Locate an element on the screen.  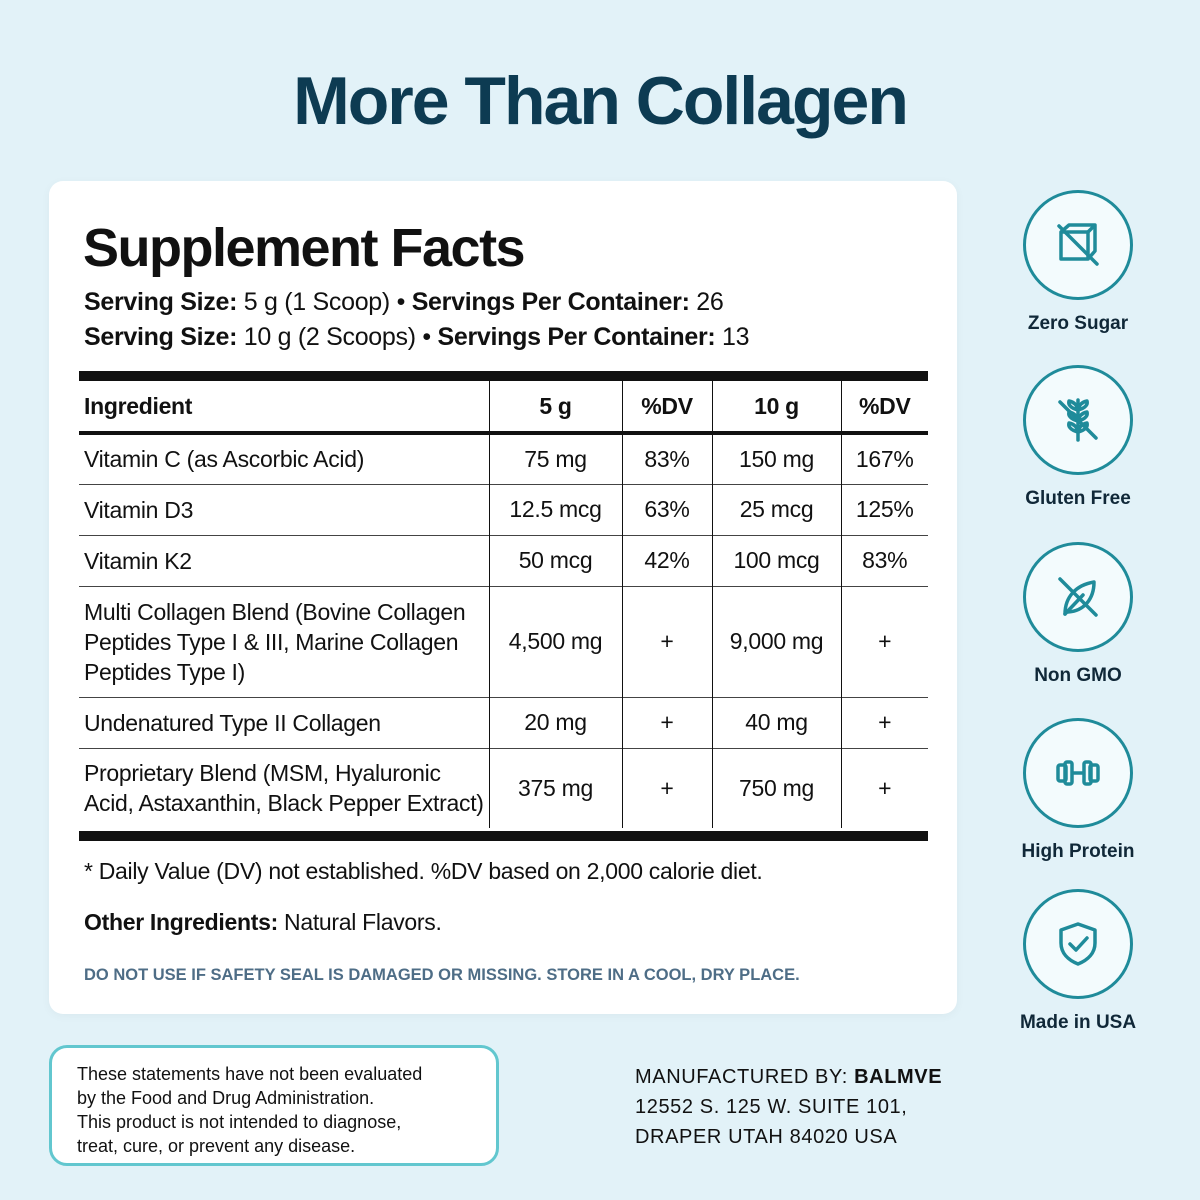
no-gmo-leaf-icon is located at coordinates (1078, 597).